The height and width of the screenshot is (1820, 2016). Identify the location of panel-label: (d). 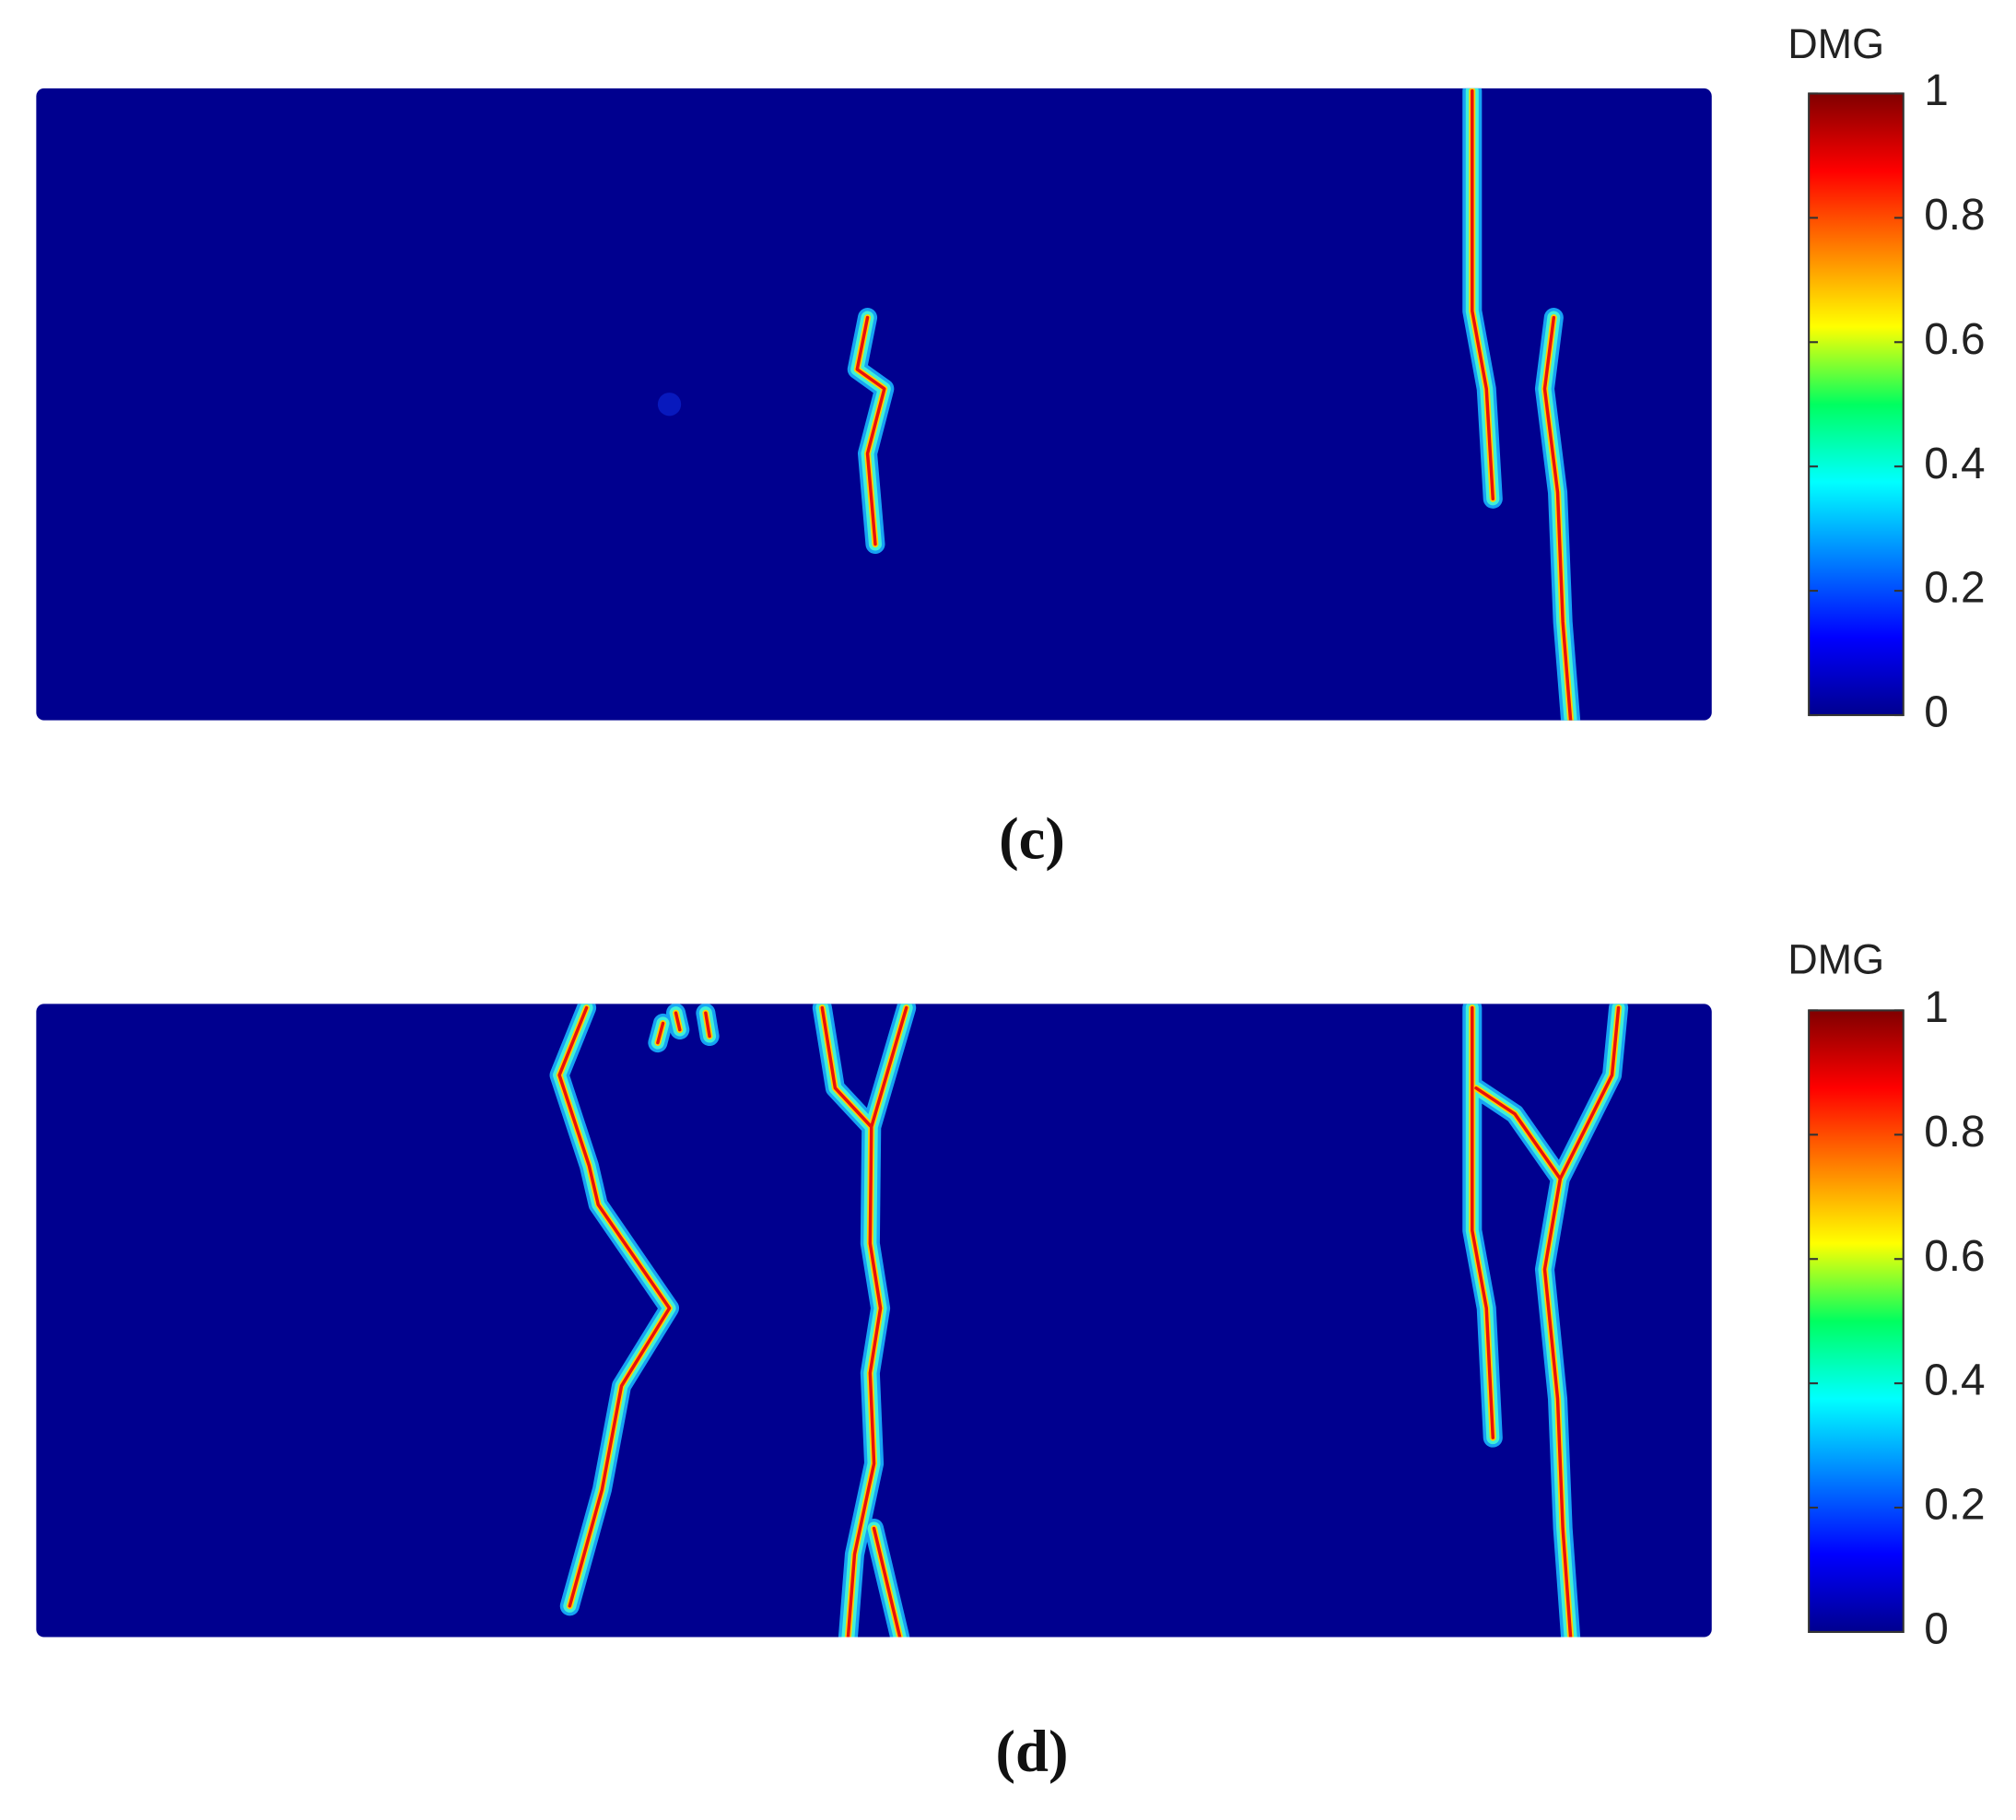
(1032, 1751).